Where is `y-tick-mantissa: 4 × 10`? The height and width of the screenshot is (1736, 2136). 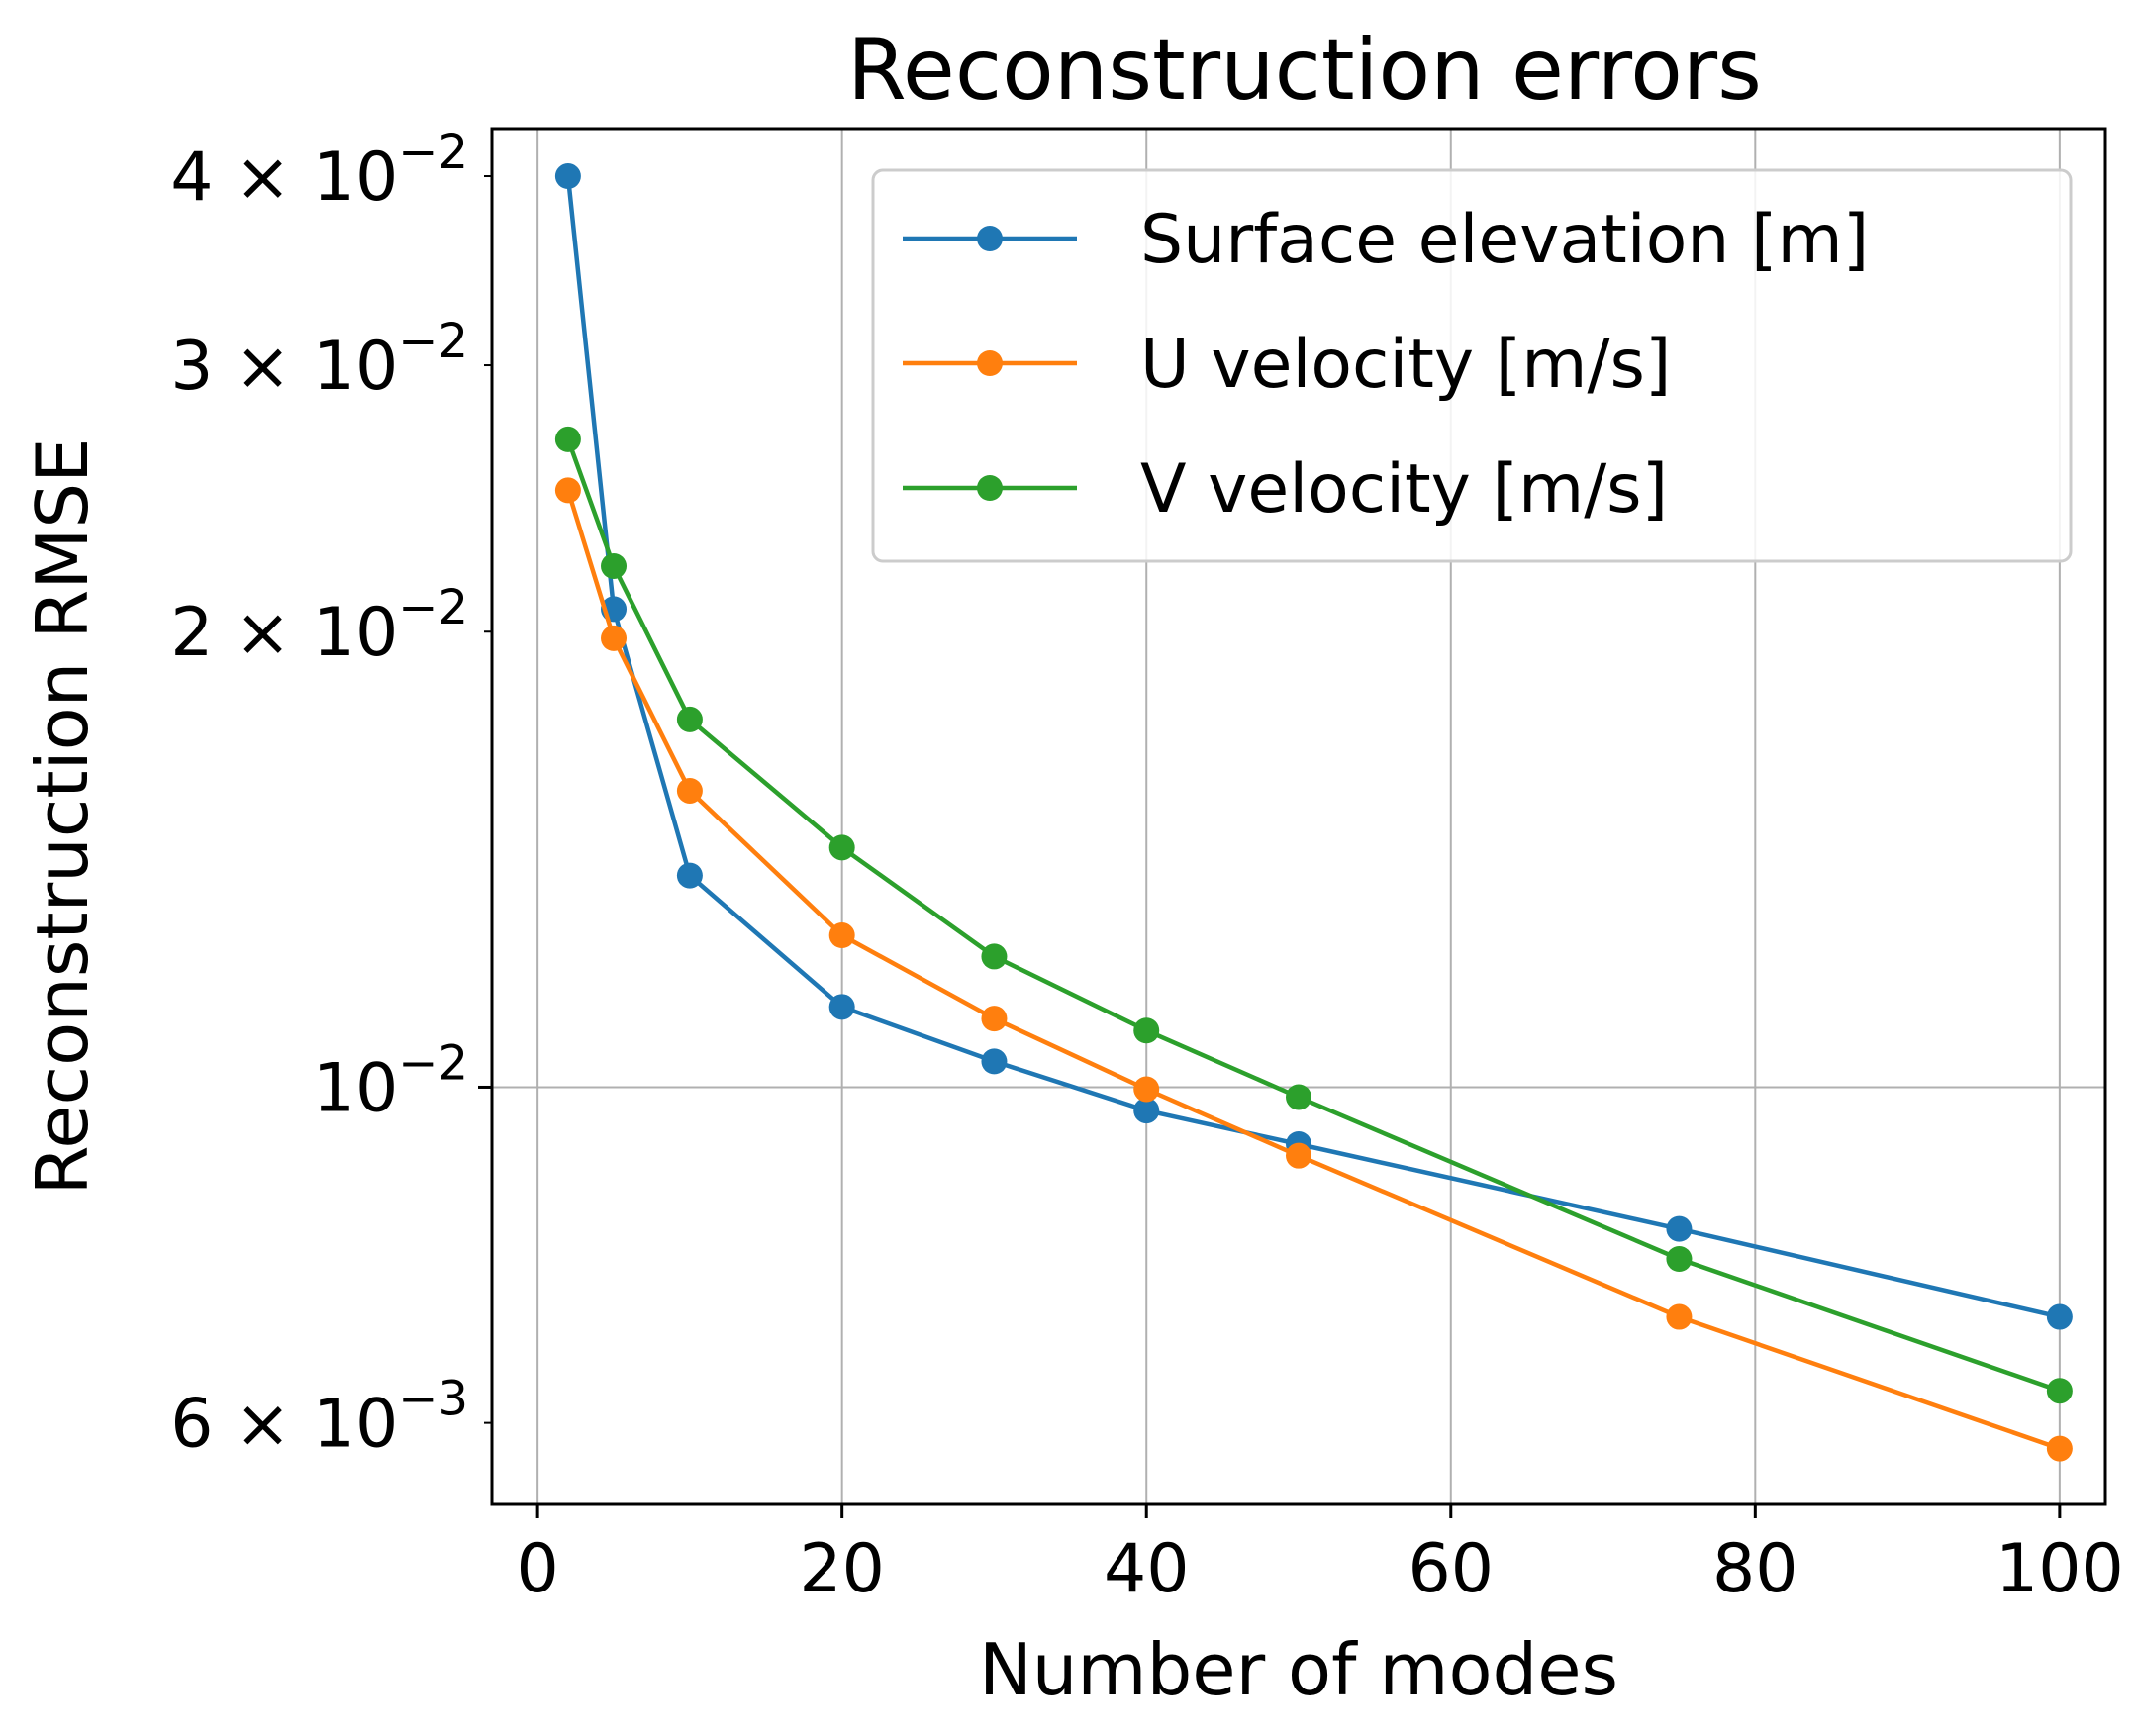 y-tick-mantissa: 4 × 10 is located at coordinates (284, 178).